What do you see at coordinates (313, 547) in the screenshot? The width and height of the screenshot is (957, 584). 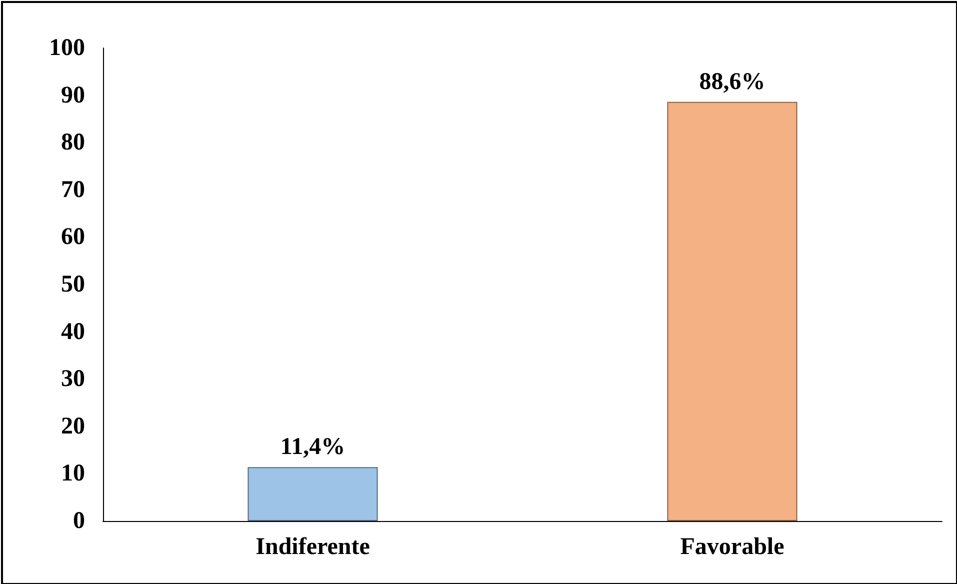 I see `x-tick-label: Indiferente` at bounding box center [313, 547].